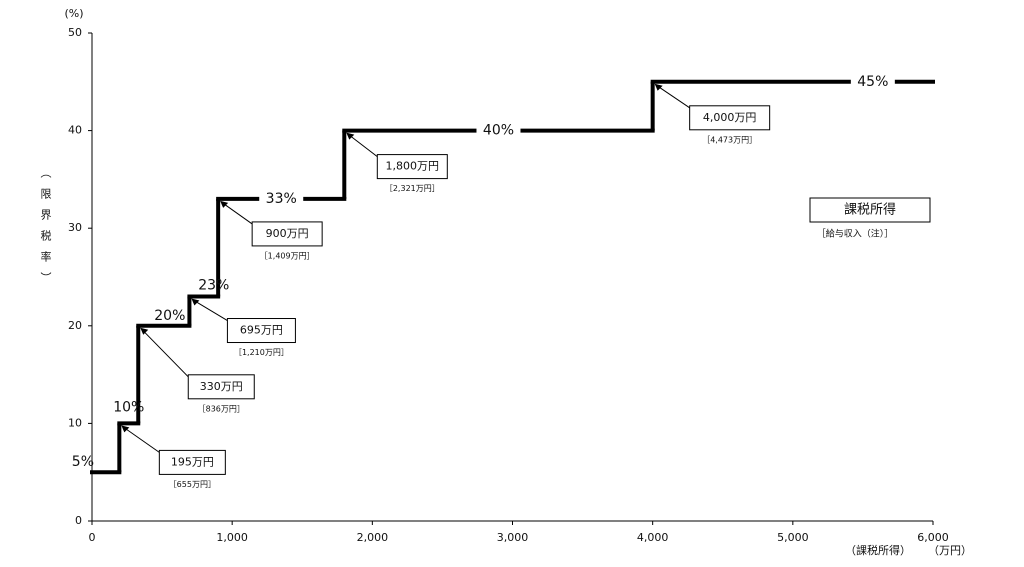 This screenshot has height=567, width=1024. What do you see at coordinates (933, 537) in the screenshot?
I see `x-tick-label: 6,000` at bounding box center [933, 537].